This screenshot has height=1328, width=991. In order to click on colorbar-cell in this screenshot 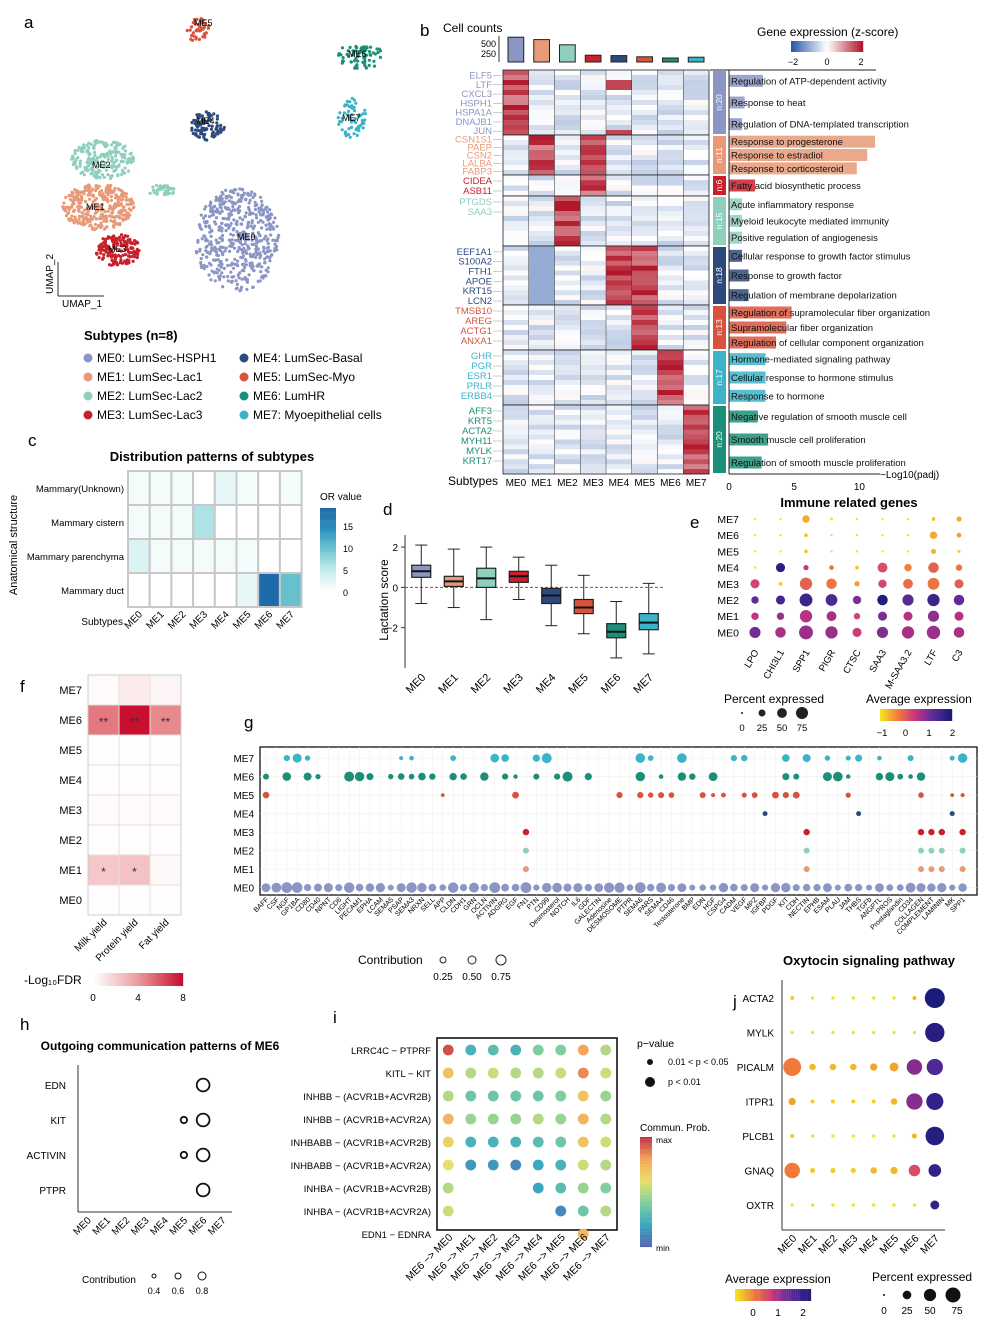, I will do `click(818, 46)`.